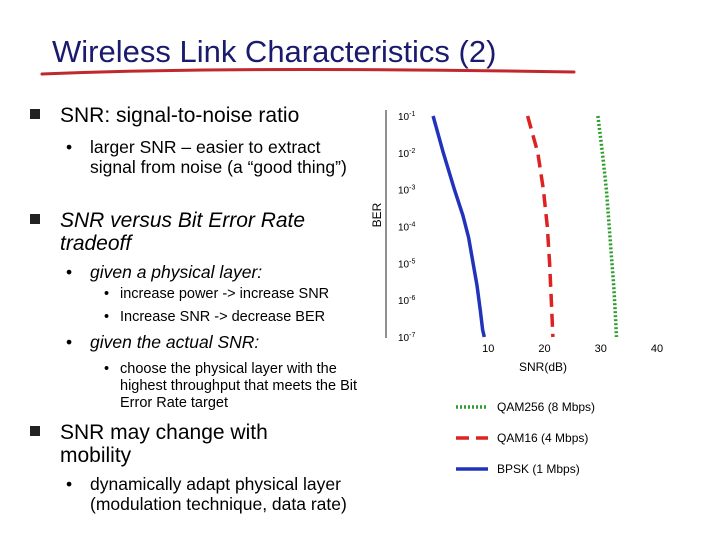  I want to click on series-lines, so click(525, 226).